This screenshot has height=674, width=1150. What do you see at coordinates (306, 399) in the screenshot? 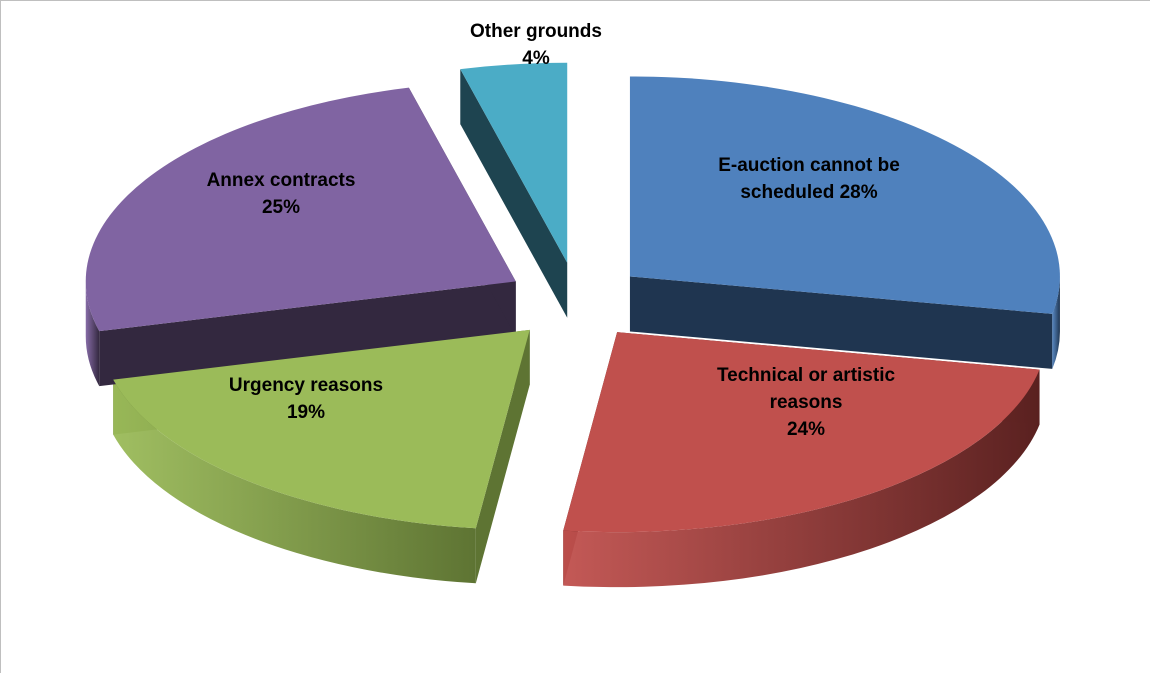
I see `slice-label-2: Urgency reasons 19%` at bounding box center [306, 399].